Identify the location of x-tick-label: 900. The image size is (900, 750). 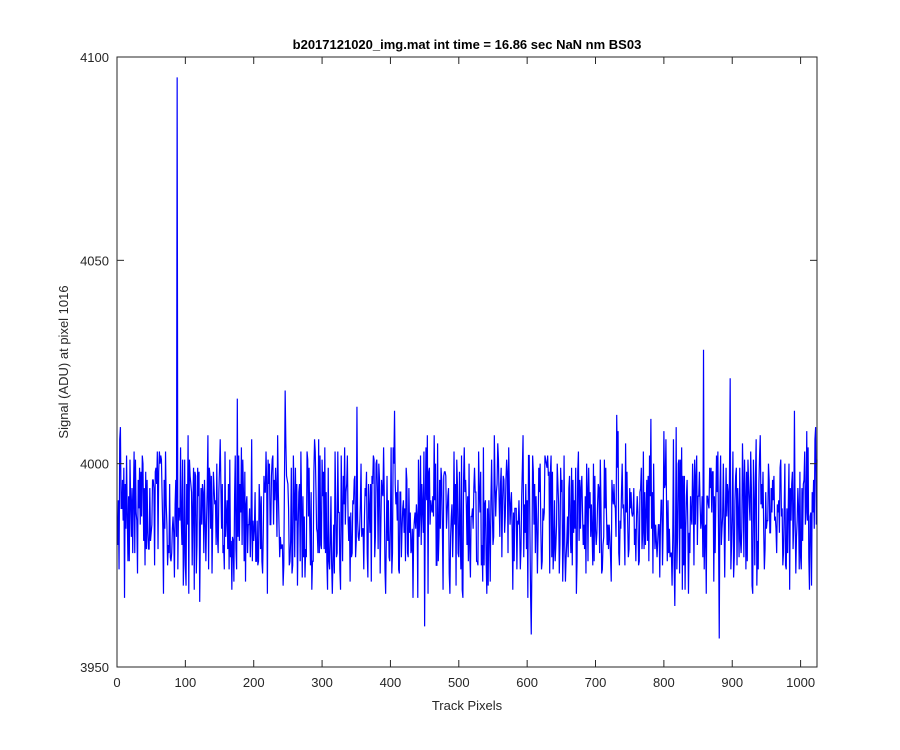
(732, 682).